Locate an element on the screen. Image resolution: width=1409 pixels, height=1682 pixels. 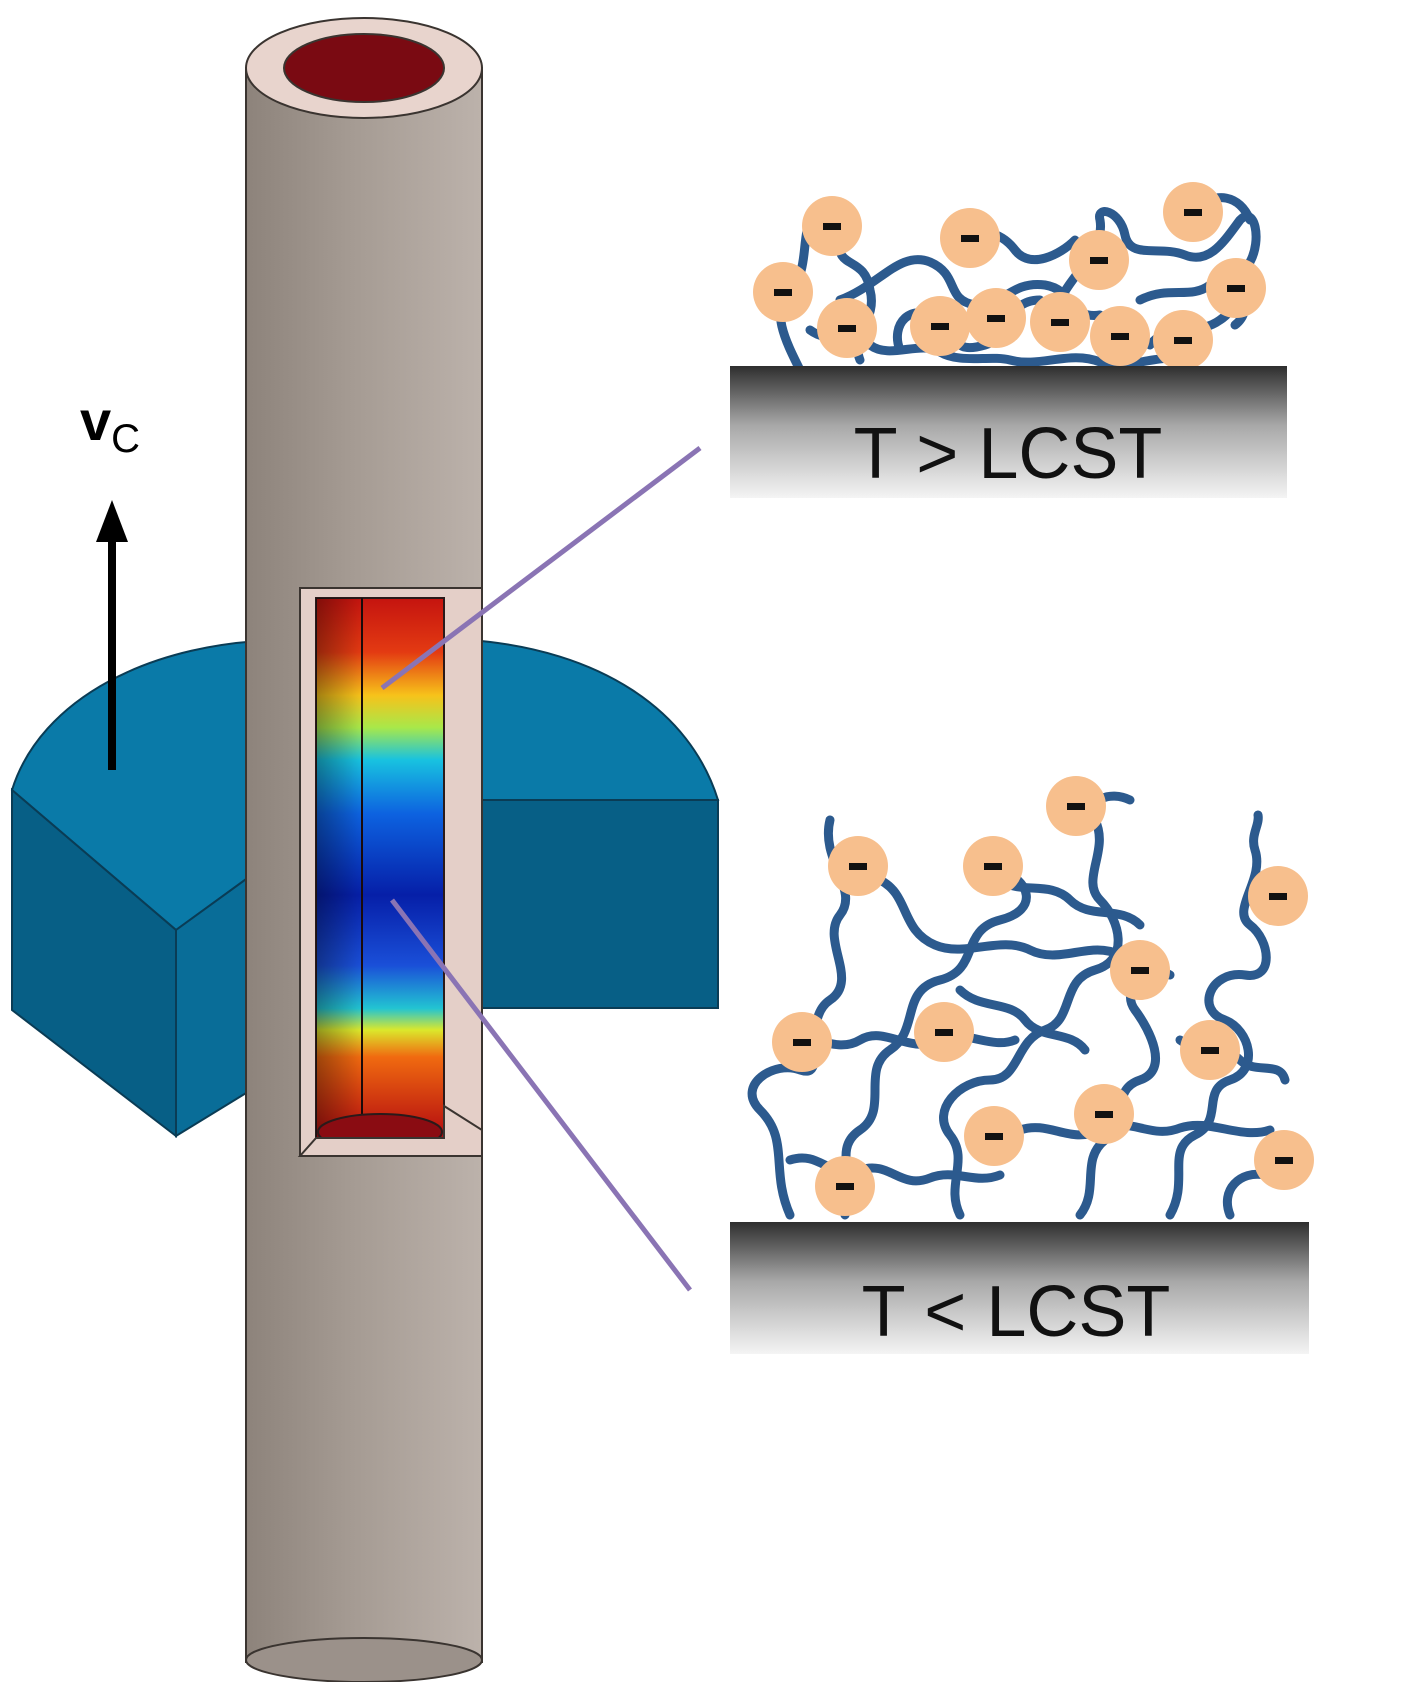
charged-particles-extended is located at coordinates (1043, 996).